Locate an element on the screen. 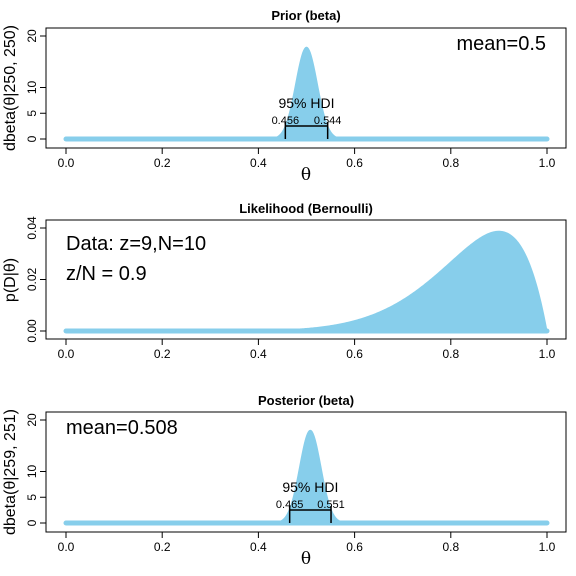  panel-title: Prior (beta) is located at coordinates (305, 15).